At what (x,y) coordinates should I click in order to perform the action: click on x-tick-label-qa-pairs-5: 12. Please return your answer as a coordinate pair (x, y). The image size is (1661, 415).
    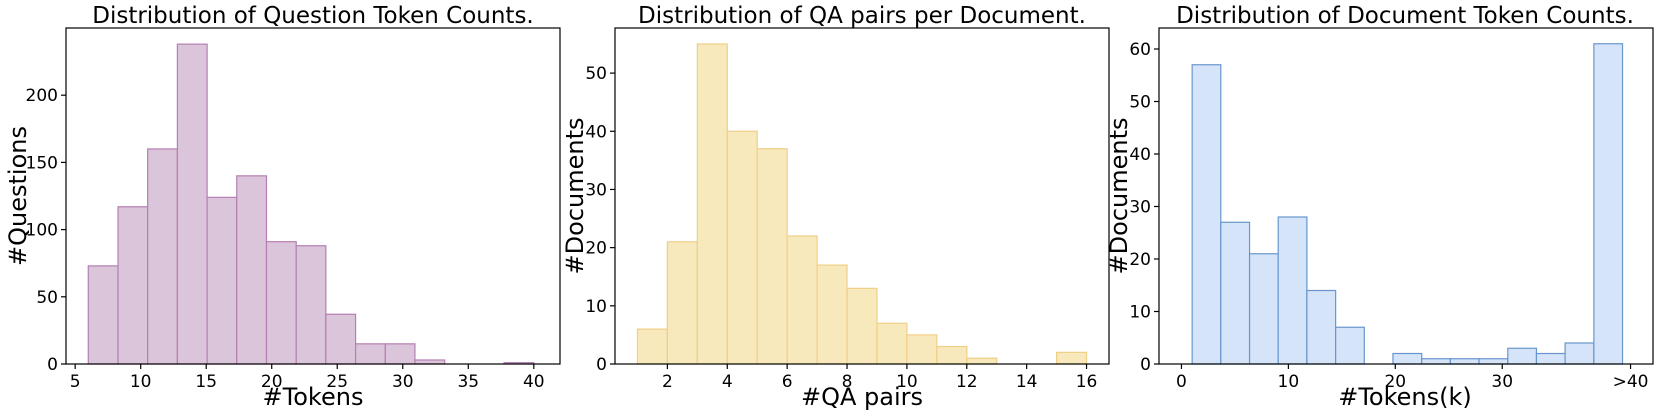
    Looking at the image, I should click on (967, 382).